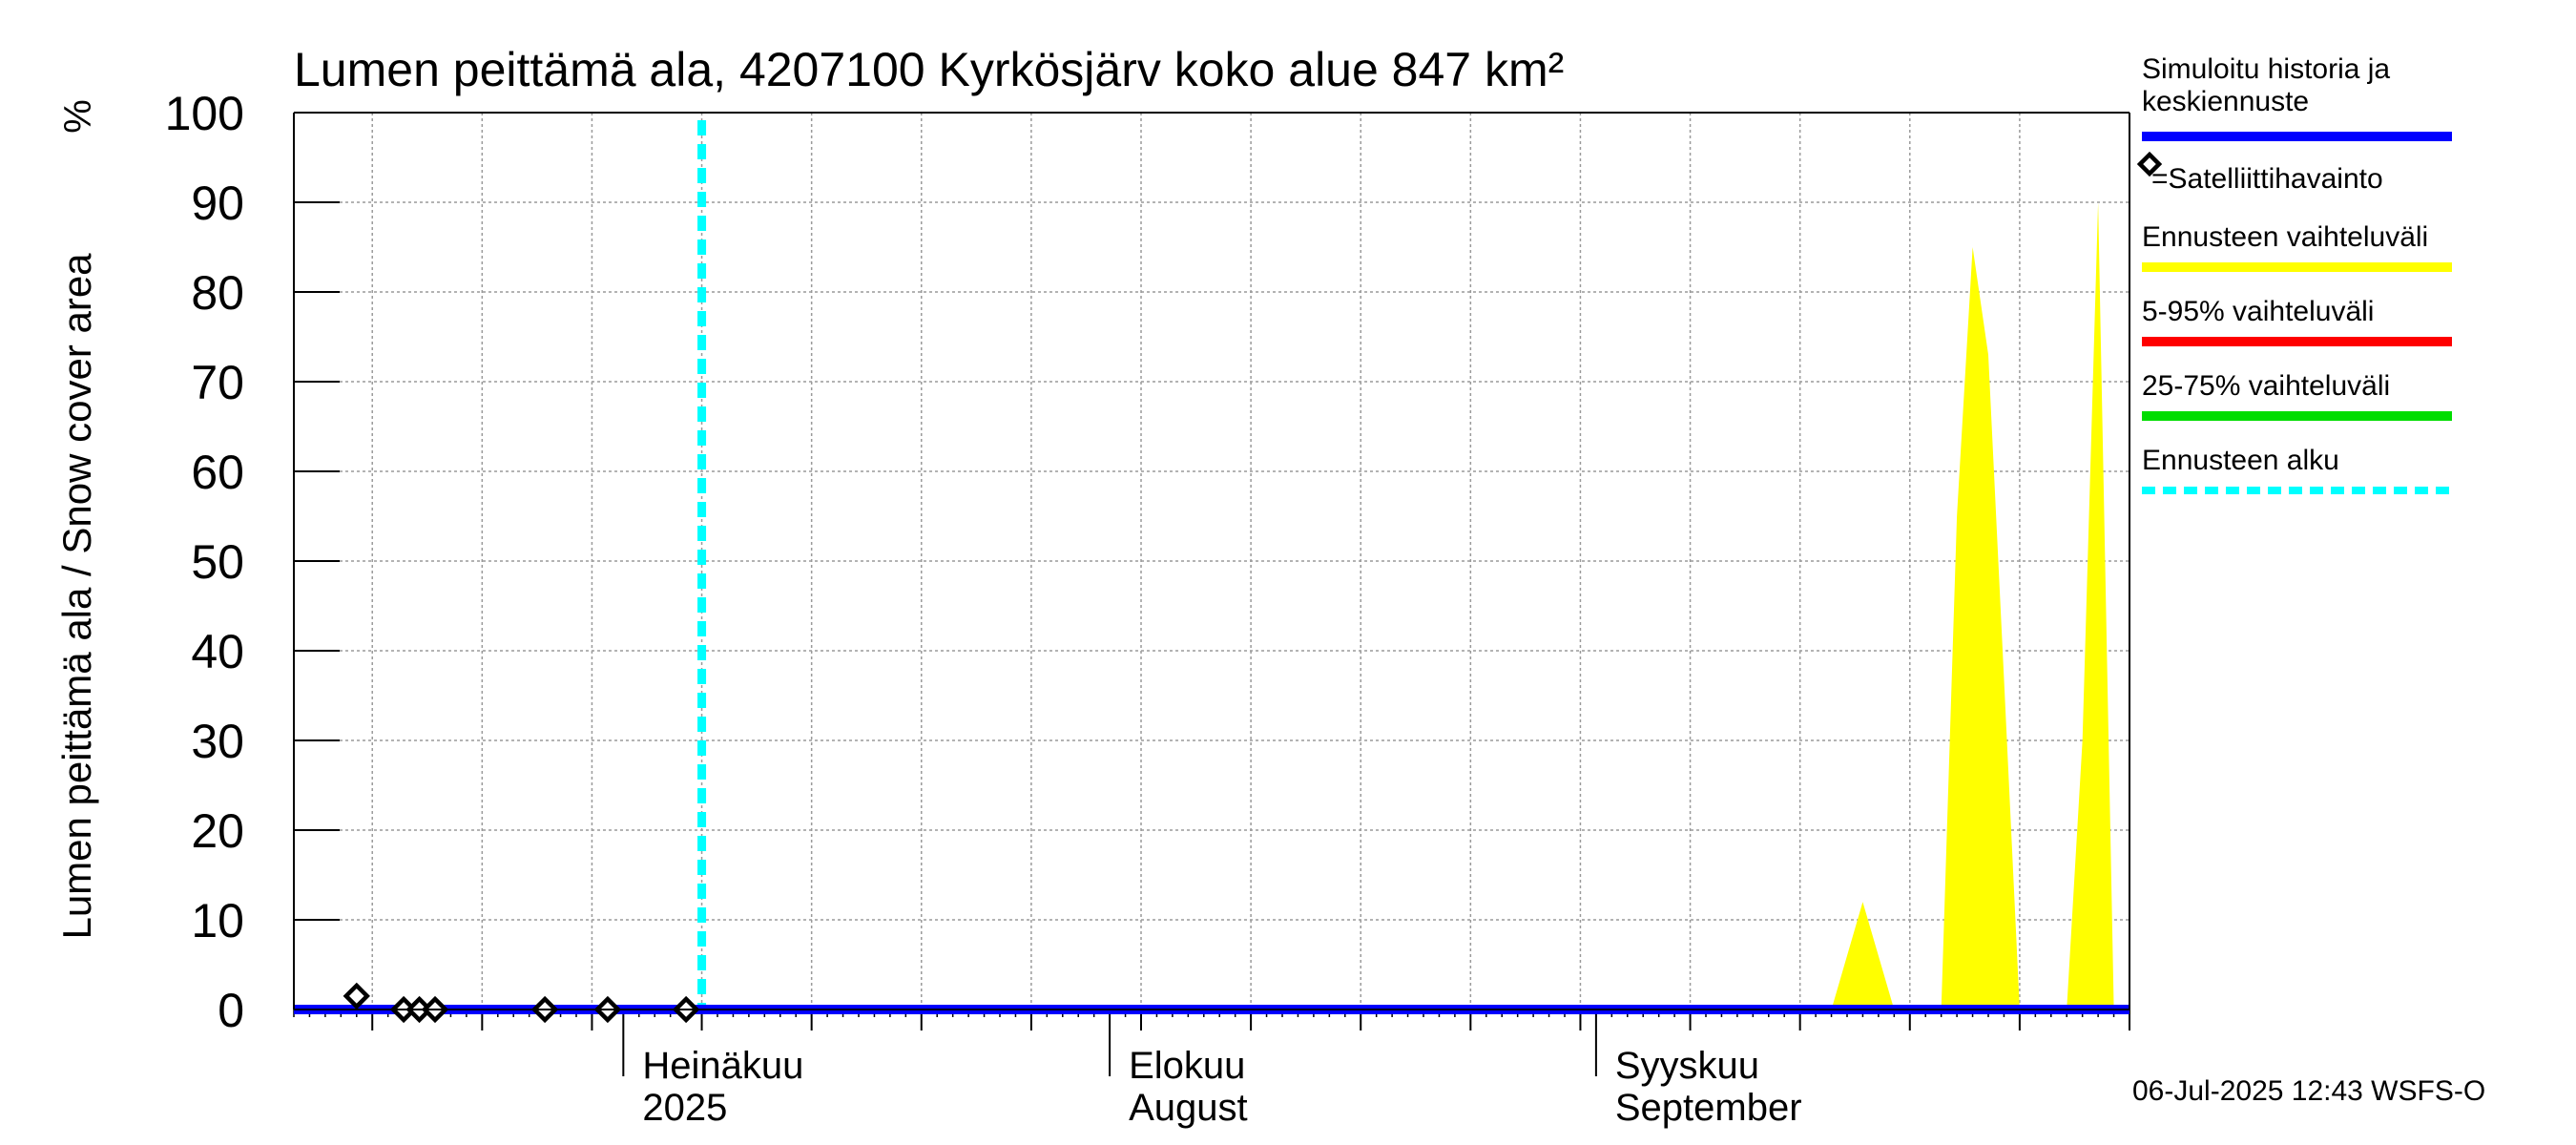  I want to click on legend-label: Simuloitu historia ja, so click(2266, 69).